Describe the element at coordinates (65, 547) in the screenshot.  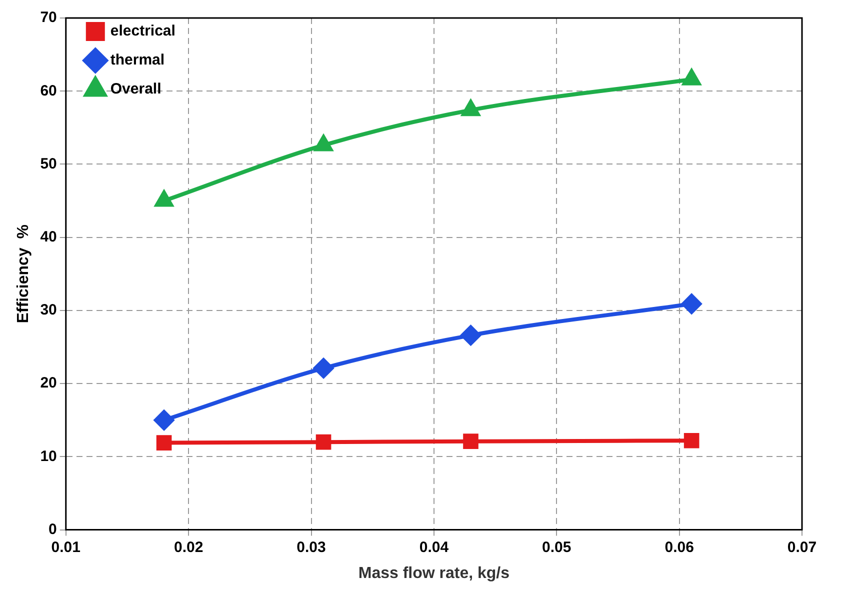
I see `x-tick-label: 0.01` at that location.